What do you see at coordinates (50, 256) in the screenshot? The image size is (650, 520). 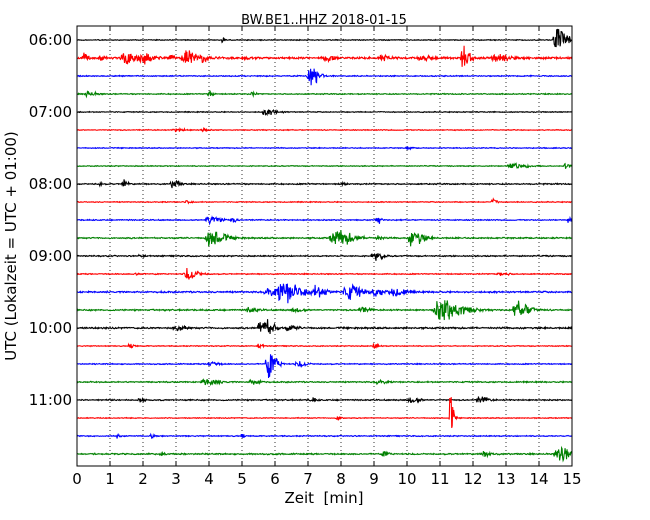 I see `y-tick-label: 09:00` at bounding box center [50, 256].